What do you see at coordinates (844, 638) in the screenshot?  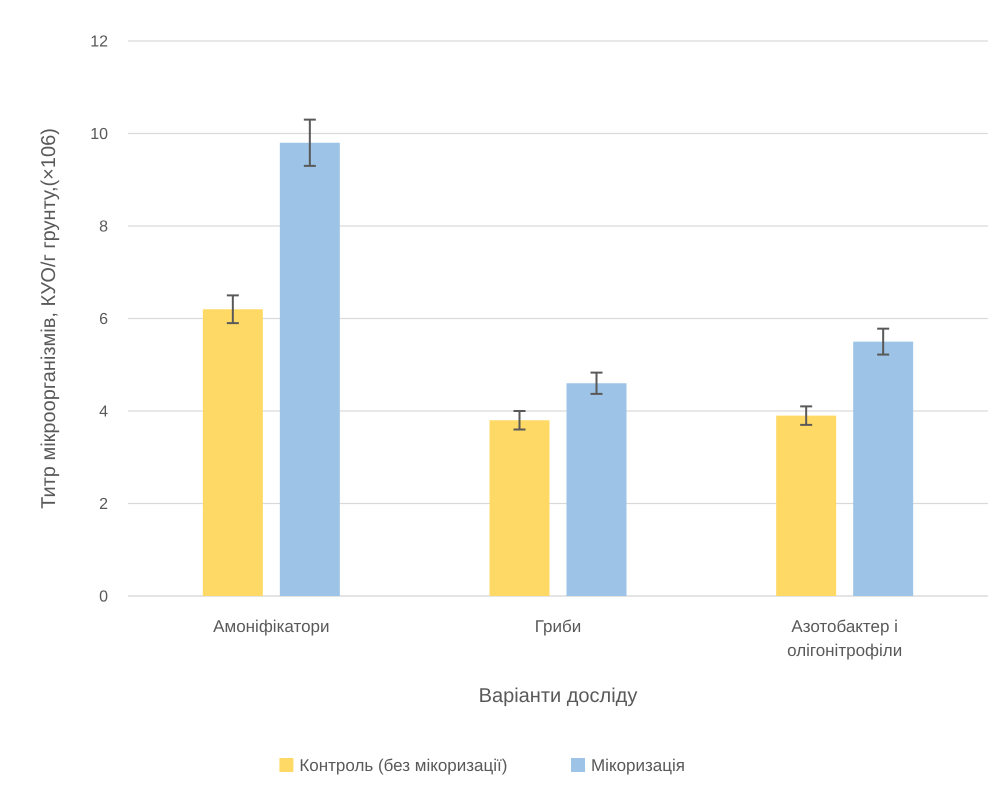 I see `x-tick-label: Азотобактер і олігонітрофіли` at bounding box center [844, 638].